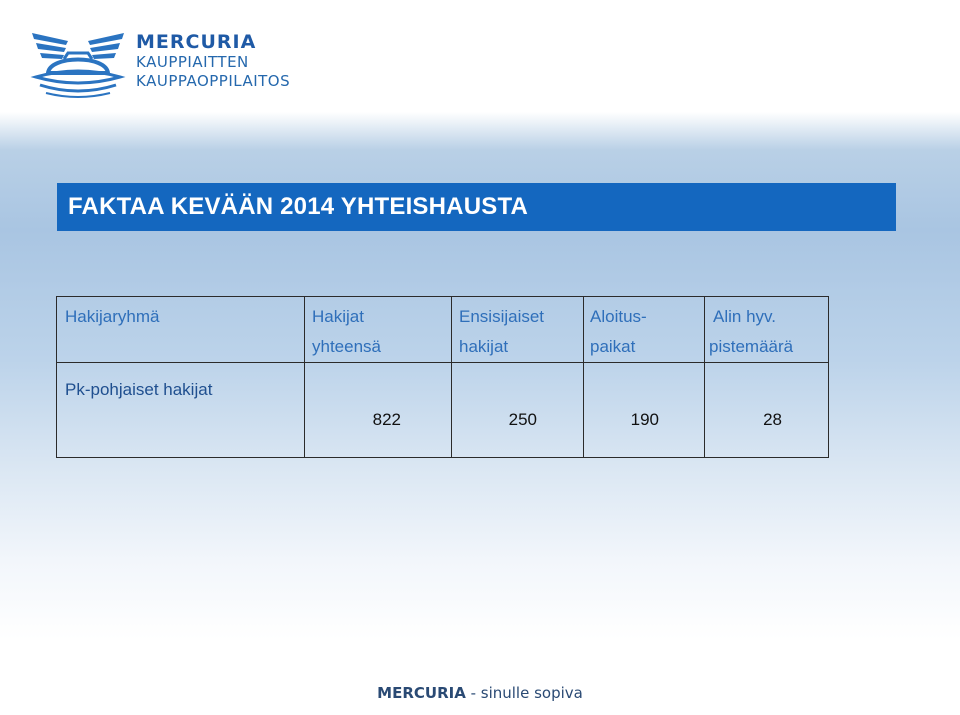  I want to click on value-min-score: 28, so click(772, 419).